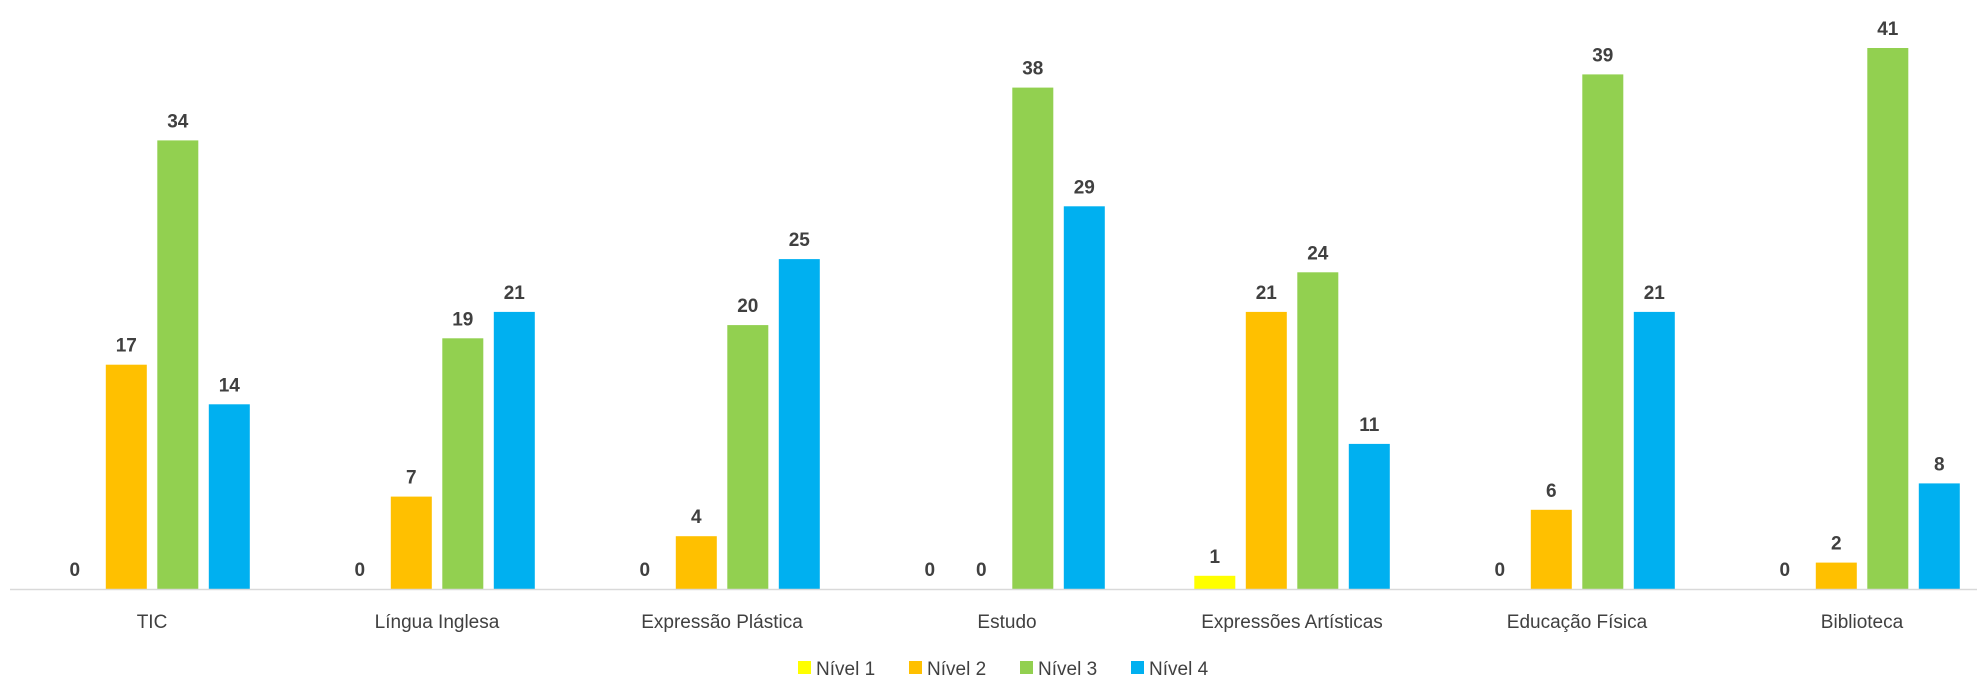 Image resolution: width=1987 pixels, height=684 pixels. What do you see at coordinates (152, 622) in the screenshot?
I see `category-label: TIC` at bounding box center [152, 622].